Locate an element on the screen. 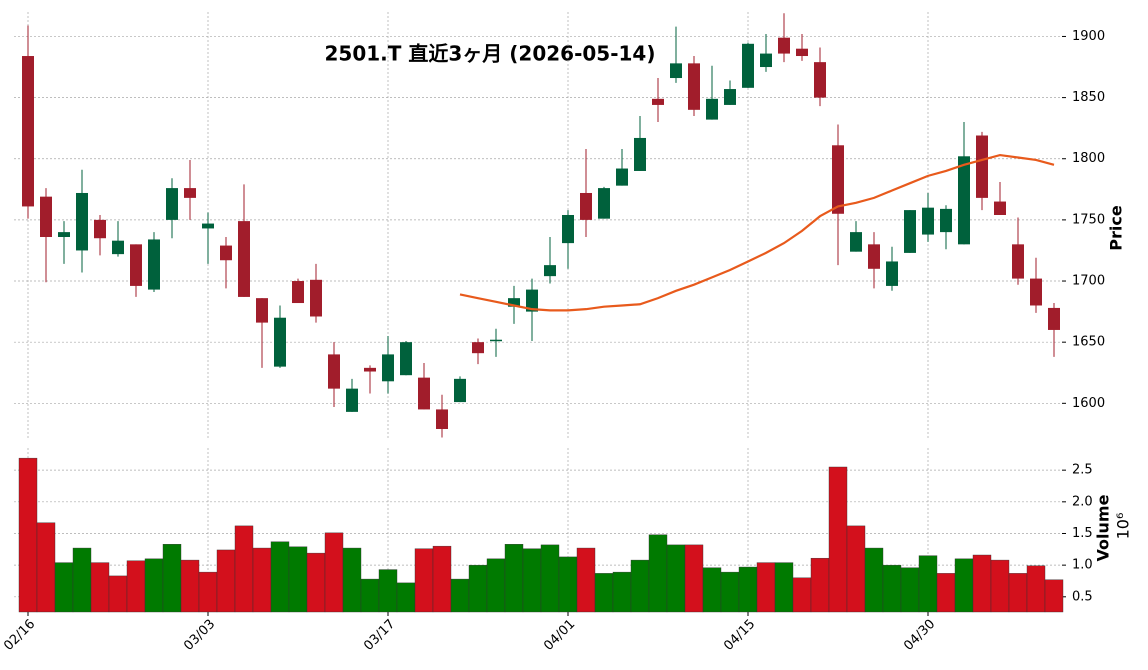 The height and width of the screenshot is (670, 1148). volume-axis-label: Volume is located at coordinates (1103, 527).